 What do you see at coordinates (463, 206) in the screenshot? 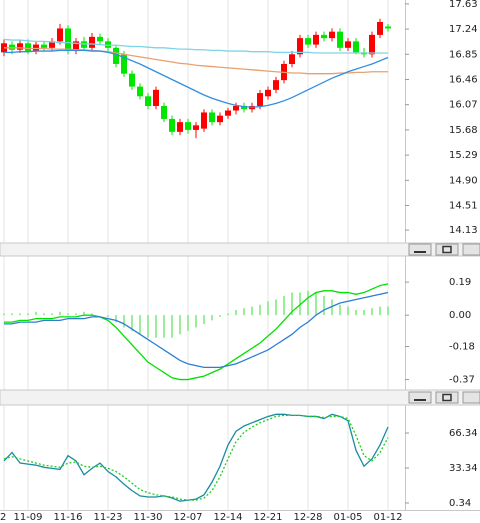
I see `y-tick-label: 14.51` at bounding box center [463, 206].